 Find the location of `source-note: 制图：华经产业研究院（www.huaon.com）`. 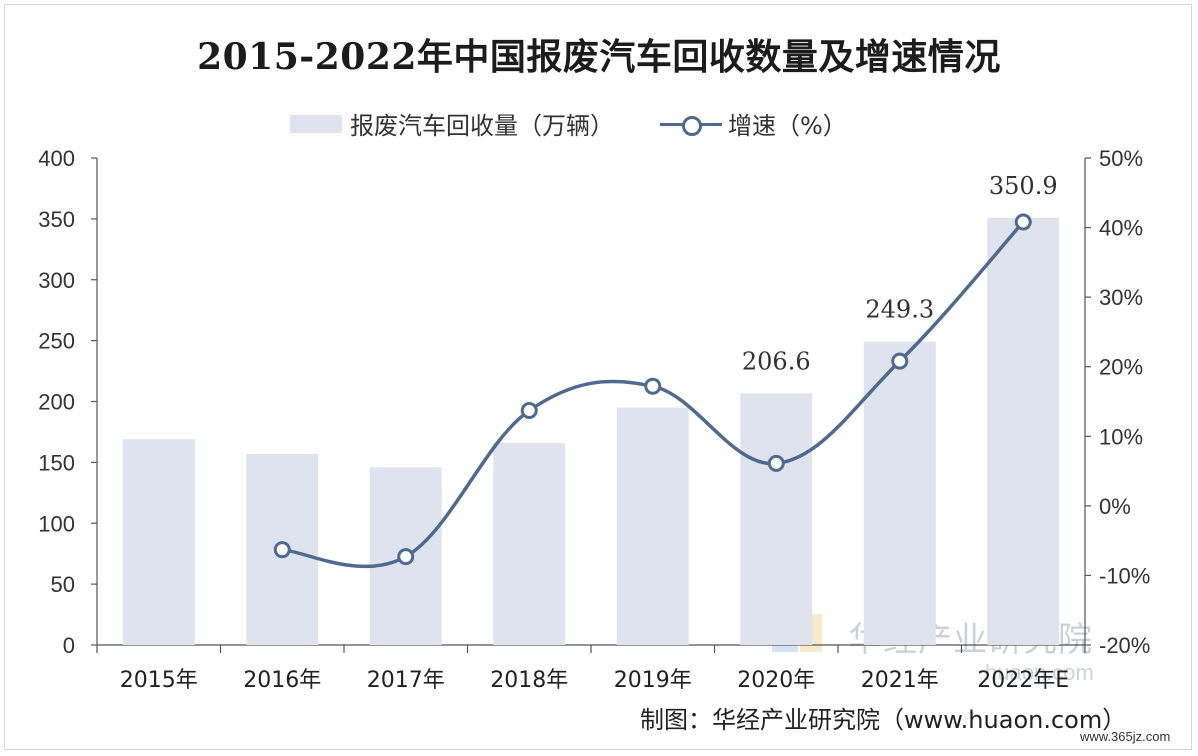

source-note: 制图：华经产业研究院（www.huaon.com） is located at coordinates (883, 720).